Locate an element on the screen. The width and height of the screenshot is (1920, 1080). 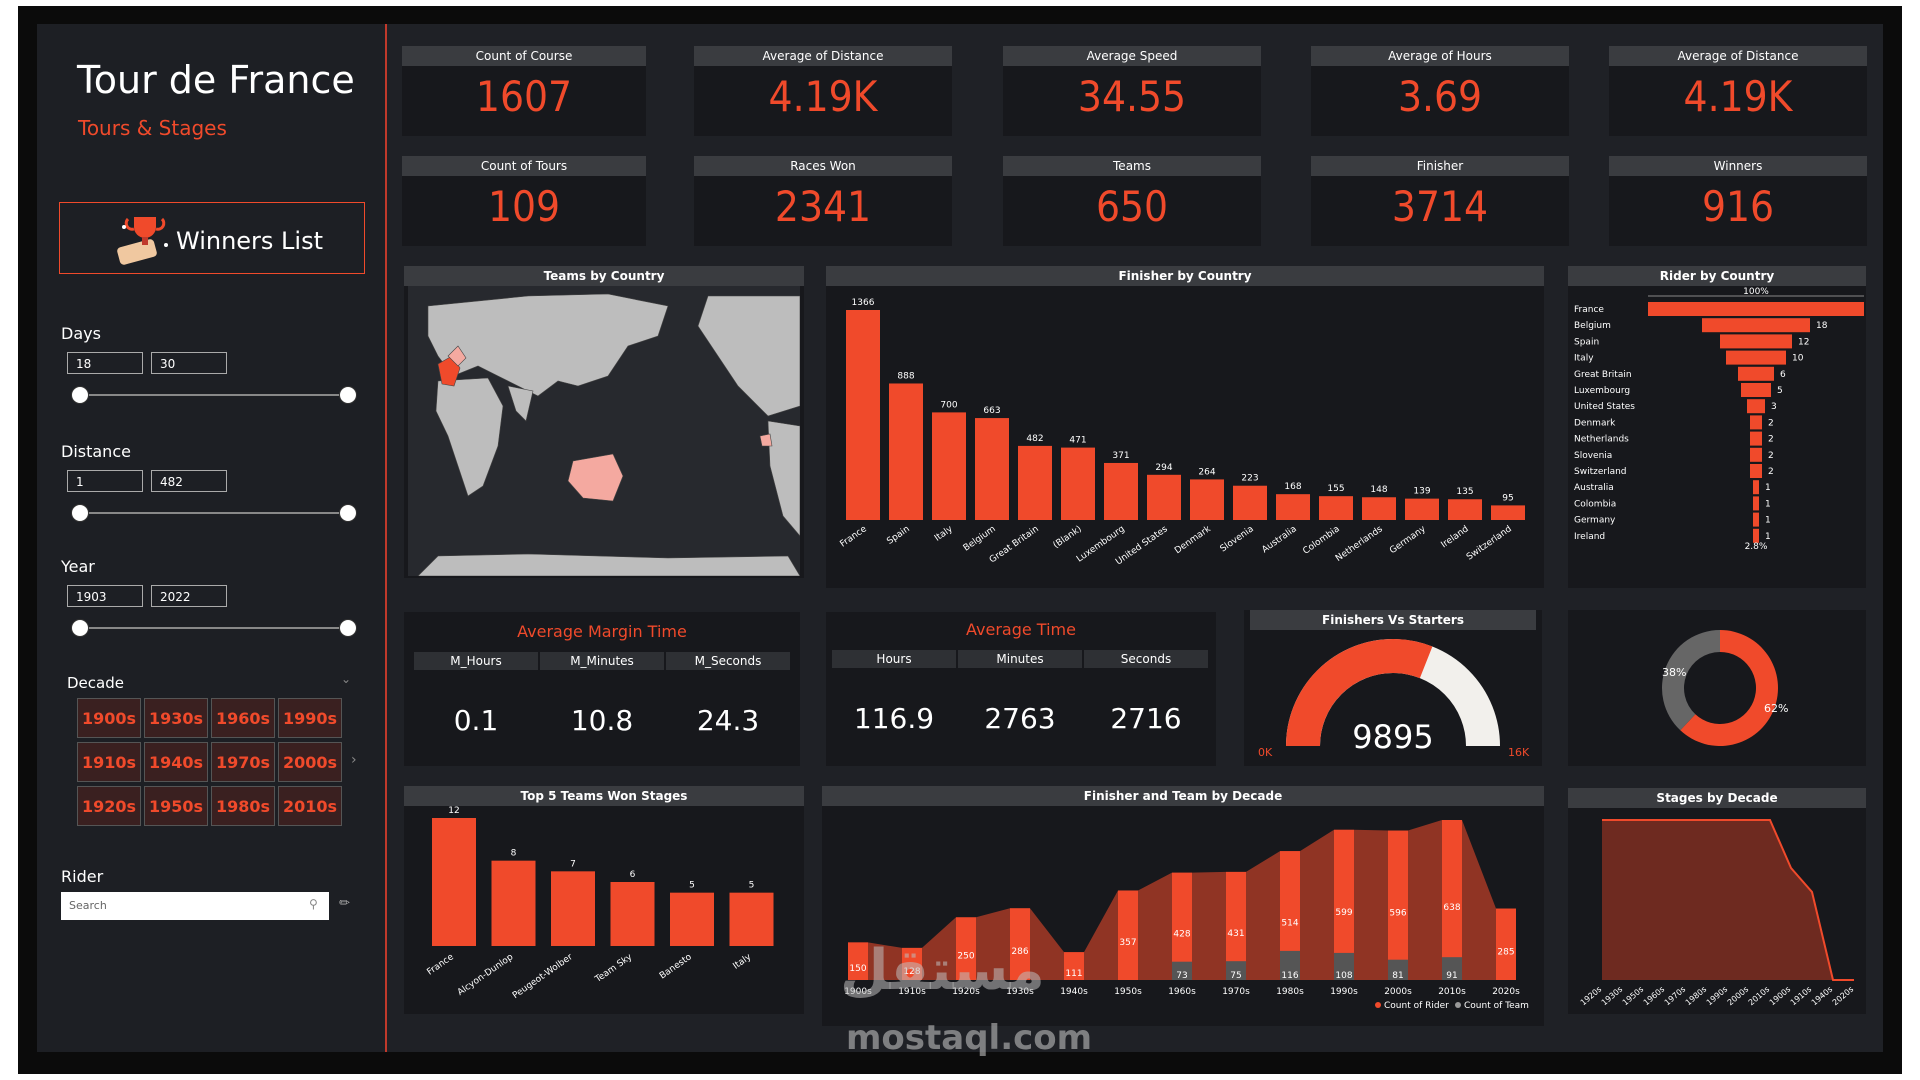
distance-min-input: 1 is located at coordinates (105, 481).